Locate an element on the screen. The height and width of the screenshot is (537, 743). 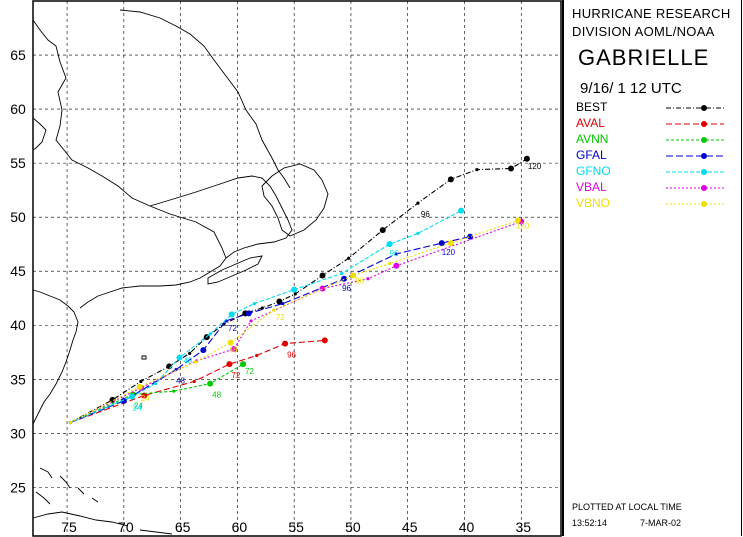
y-tick-label: 25 is located at coordinates (18, 487).